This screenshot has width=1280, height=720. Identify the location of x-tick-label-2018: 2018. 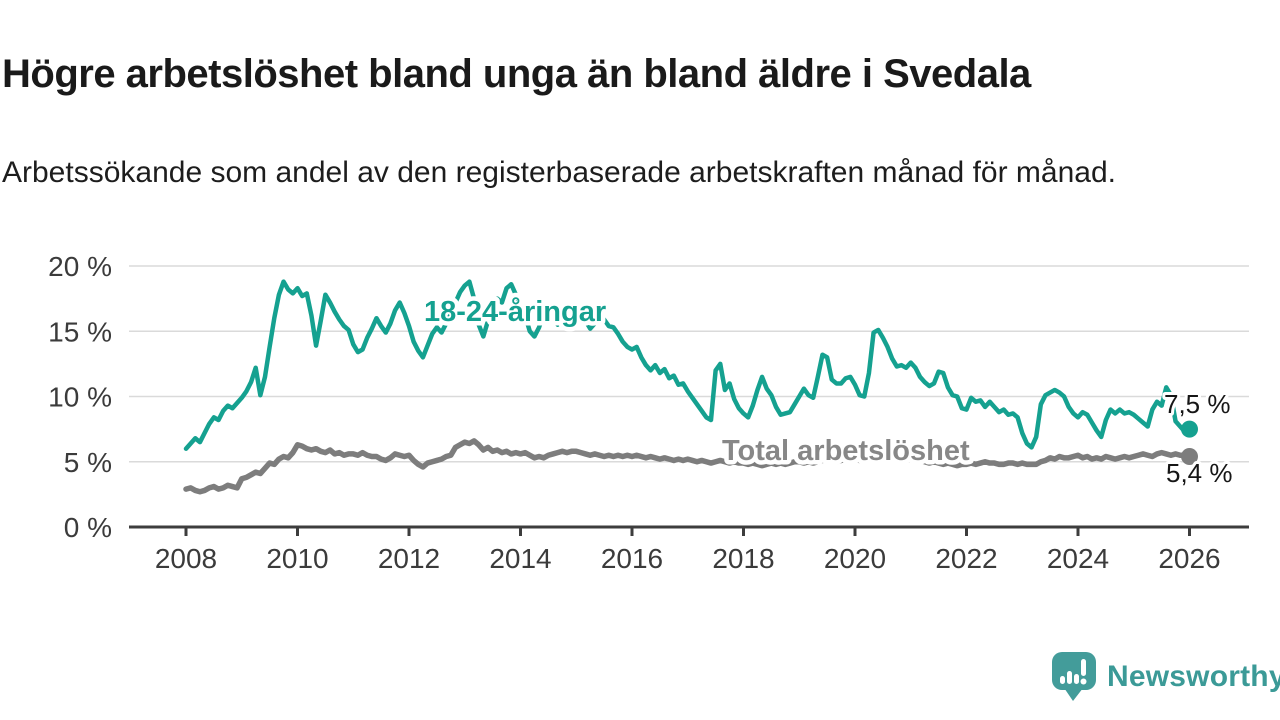
(743, 558).